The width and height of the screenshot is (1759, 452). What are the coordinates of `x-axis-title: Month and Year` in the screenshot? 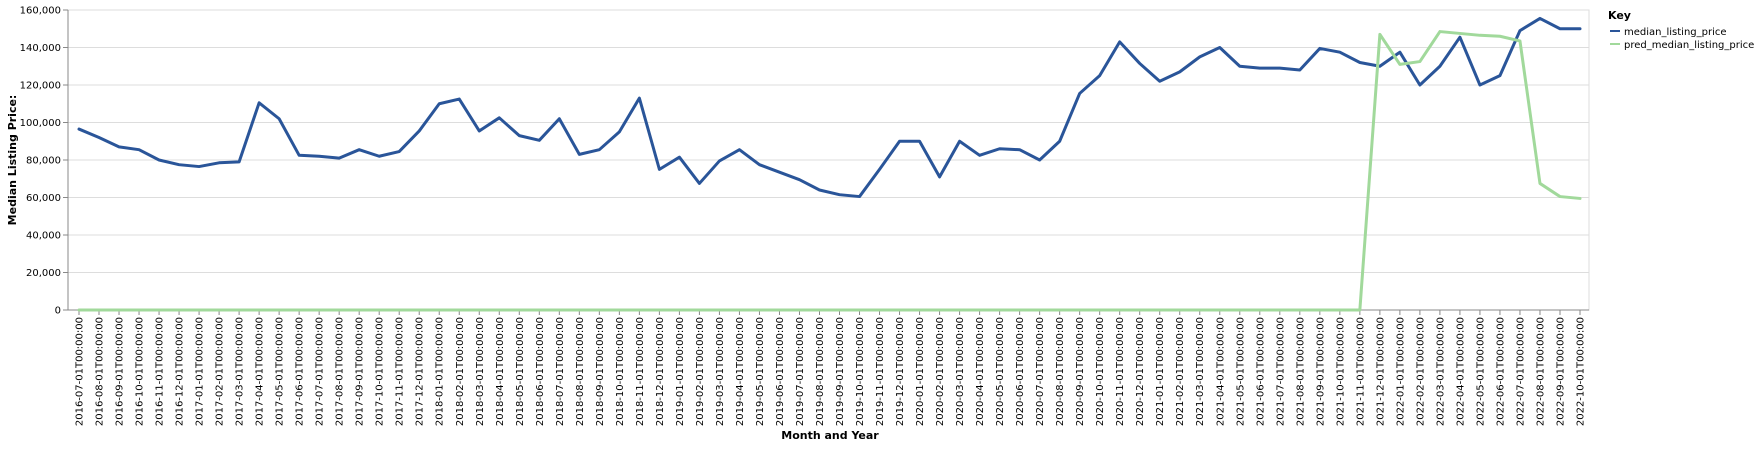 It's located at (830, 435).